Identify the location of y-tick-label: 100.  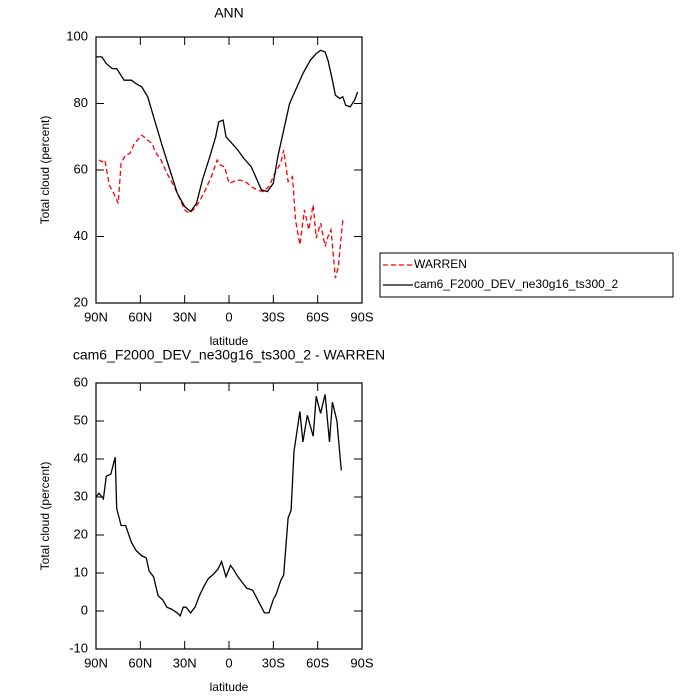
(77, 35).